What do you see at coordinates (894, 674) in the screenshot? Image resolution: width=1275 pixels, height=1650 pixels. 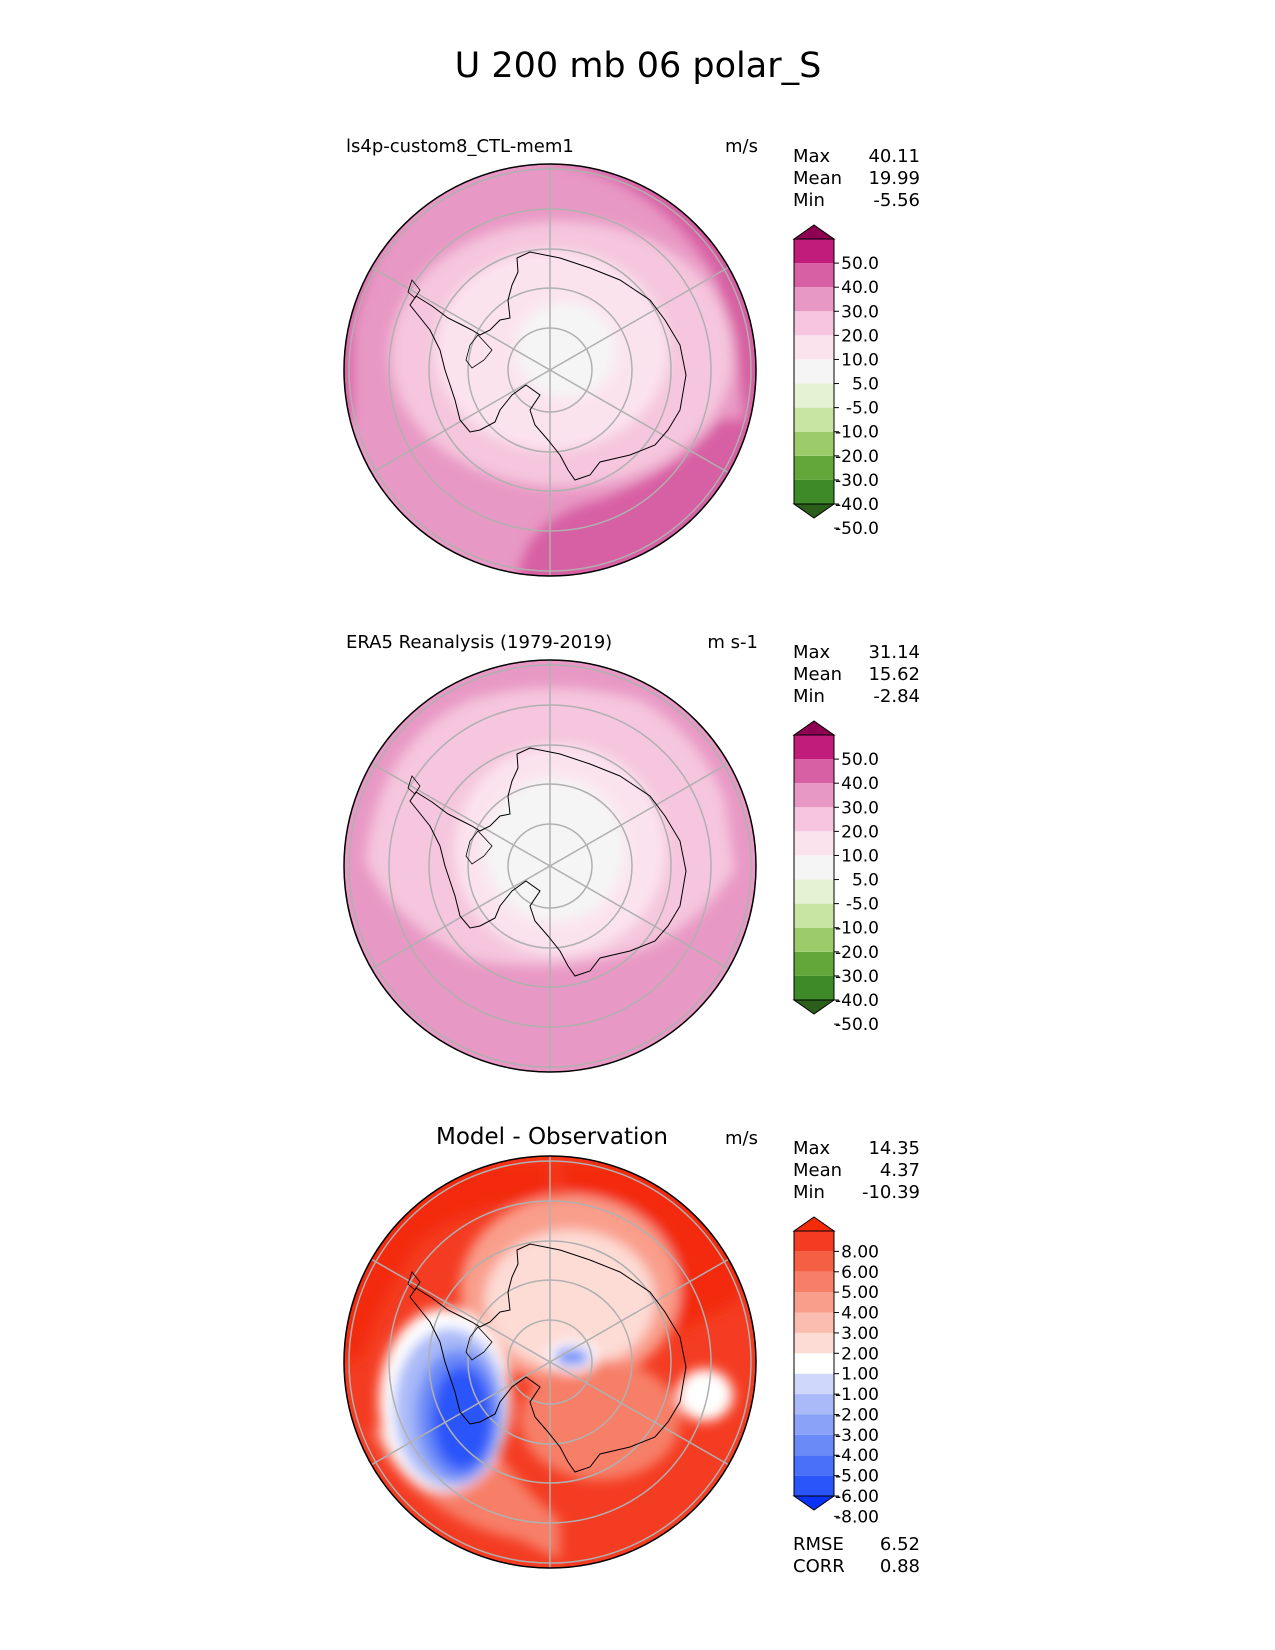 I see `stat-value: 15.62` at bounding box center [894, 674].